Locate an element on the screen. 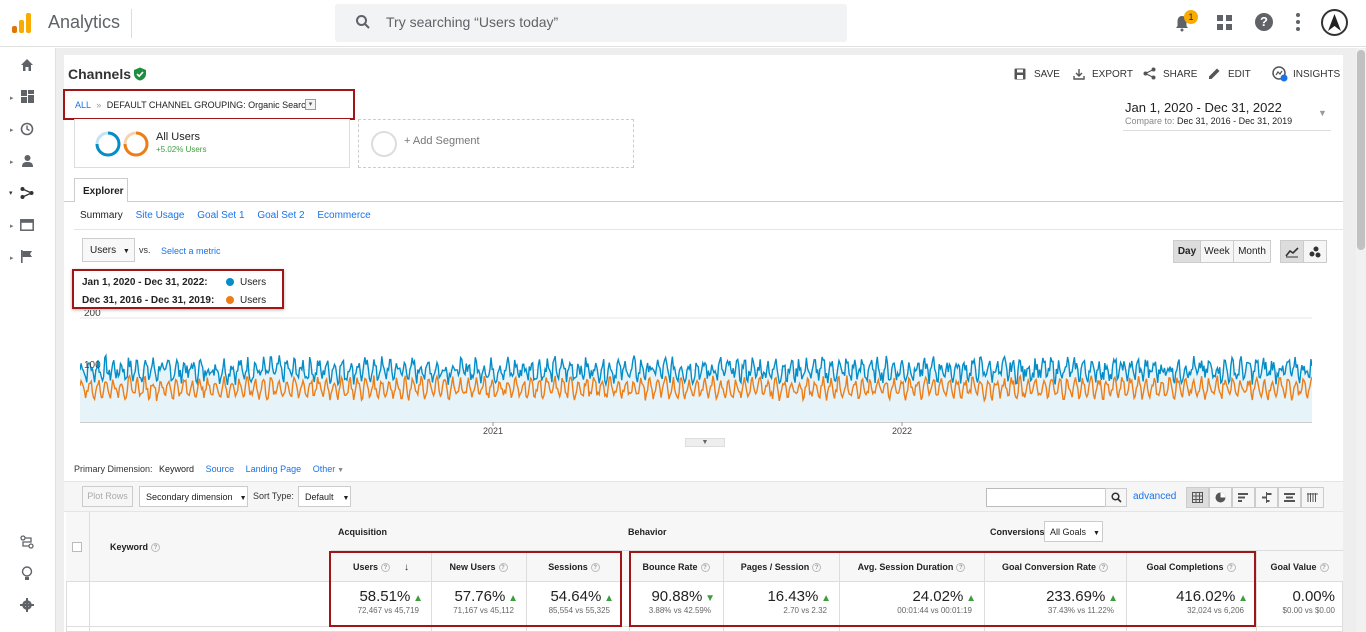 The height and width of the screenshot is (632, 1366). column-header: Bounce Rate? is located at coordinates (676, 567).